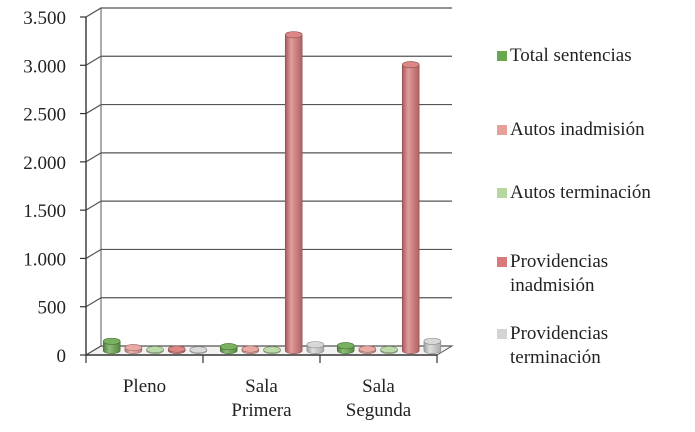 The height and width of the screenshot is (432, 695). What do you see at coordinates (44, 187) in the screenshot?
I see `y-tick-labels: 0 500 1.000 1.500 2.000 2.500 3.000 3.500` at bounding box center [44, 187].